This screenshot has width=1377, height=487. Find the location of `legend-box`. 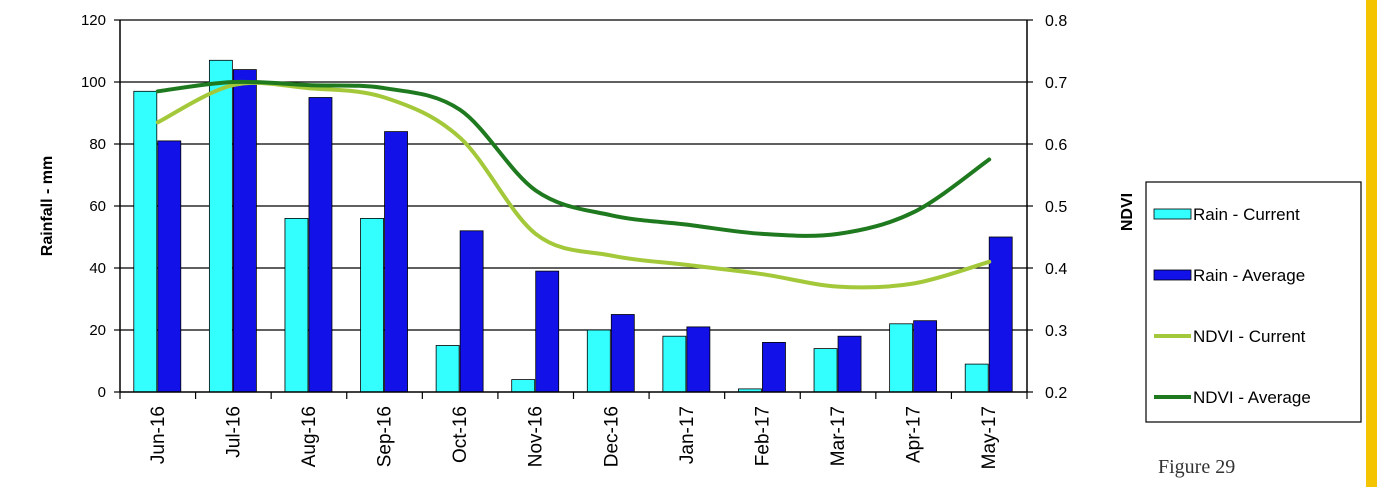

legend-box is located at coordinates (1253, 302).